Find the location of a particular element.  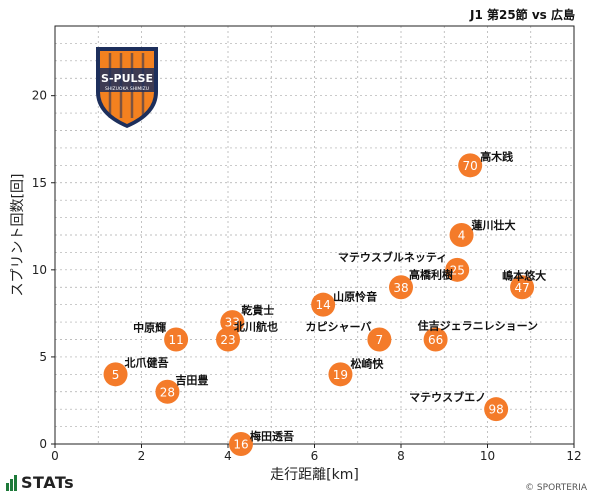

player-number-label: 7 is located at coordinates (380, 340).